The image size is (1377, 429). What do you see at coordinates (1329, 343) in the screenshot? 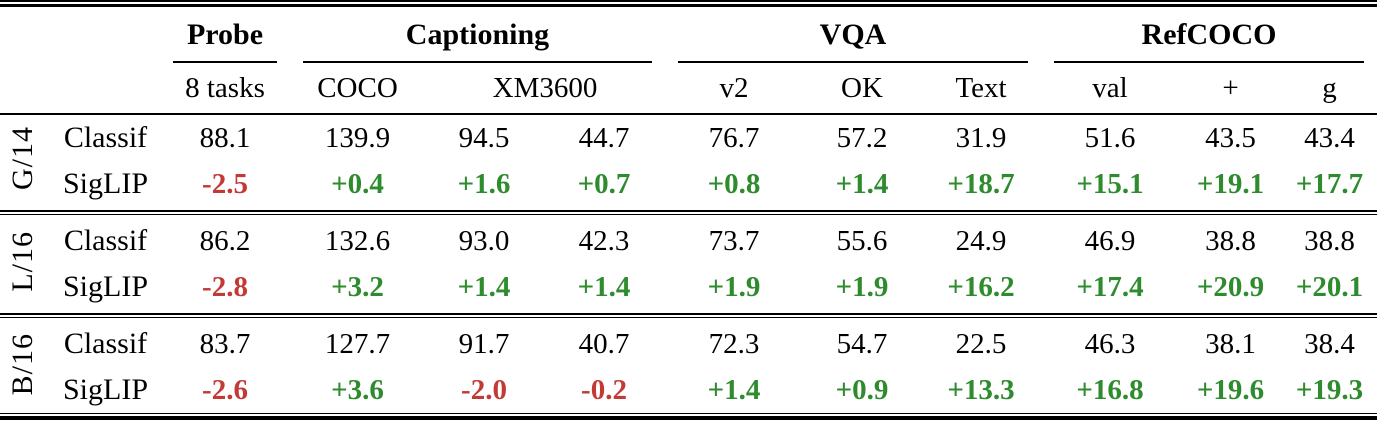
I see `metric-value: 38.4` at bounding box center [1329, 343].